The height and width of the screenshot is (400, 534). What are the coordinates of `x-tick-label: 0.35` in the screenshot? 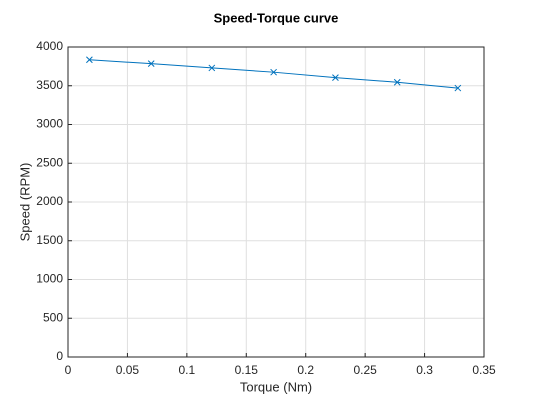 It's located at (484, 370).